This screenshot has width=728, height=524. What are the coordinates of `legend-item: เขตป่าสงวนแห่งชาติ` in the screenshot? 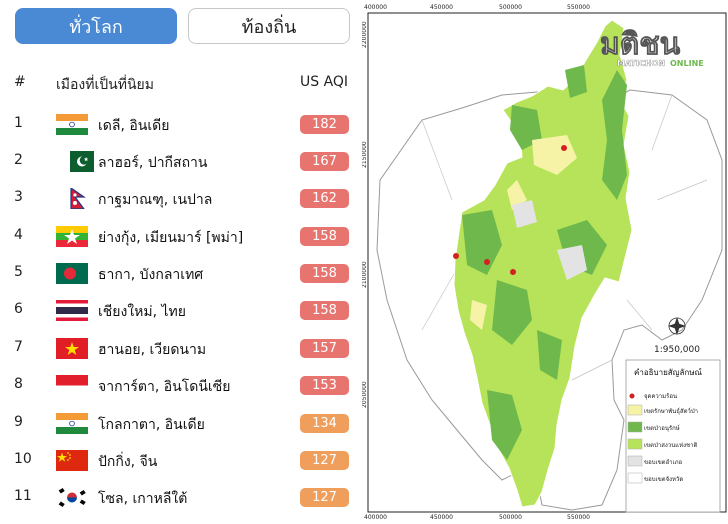 It's located at (670, 445).